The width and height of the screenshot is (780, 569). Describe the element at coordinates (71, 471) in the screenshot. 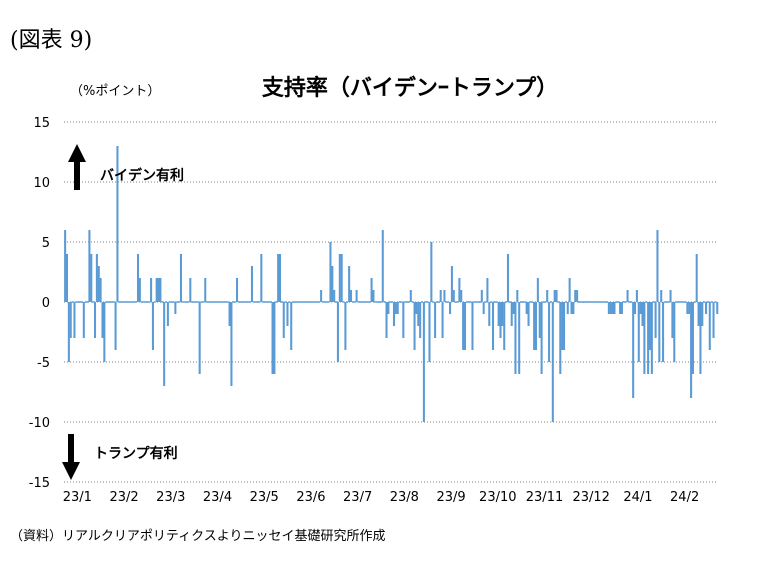

I see `arrow-down-icon` at that location.